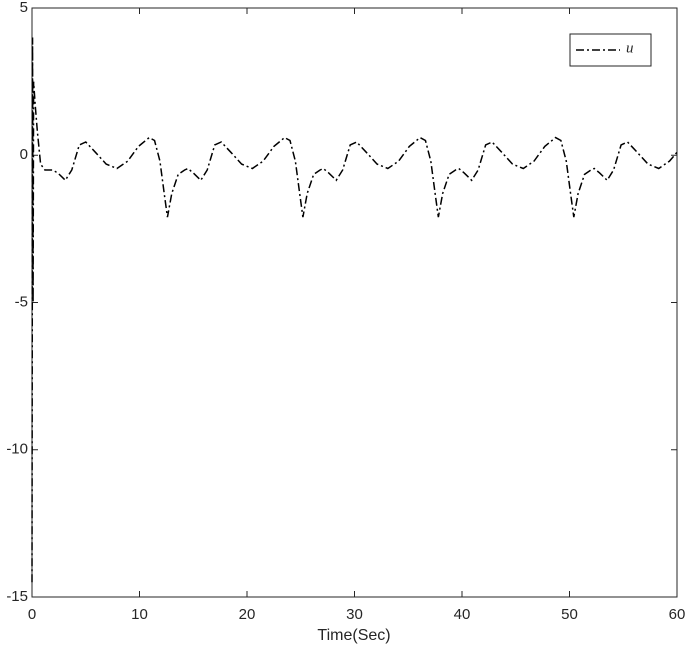 The width and height of the screenshot is (685, 650). Describe the element at coordinates (462, 614) in the screenshot. I see `x-tick-label: 40` at that location.